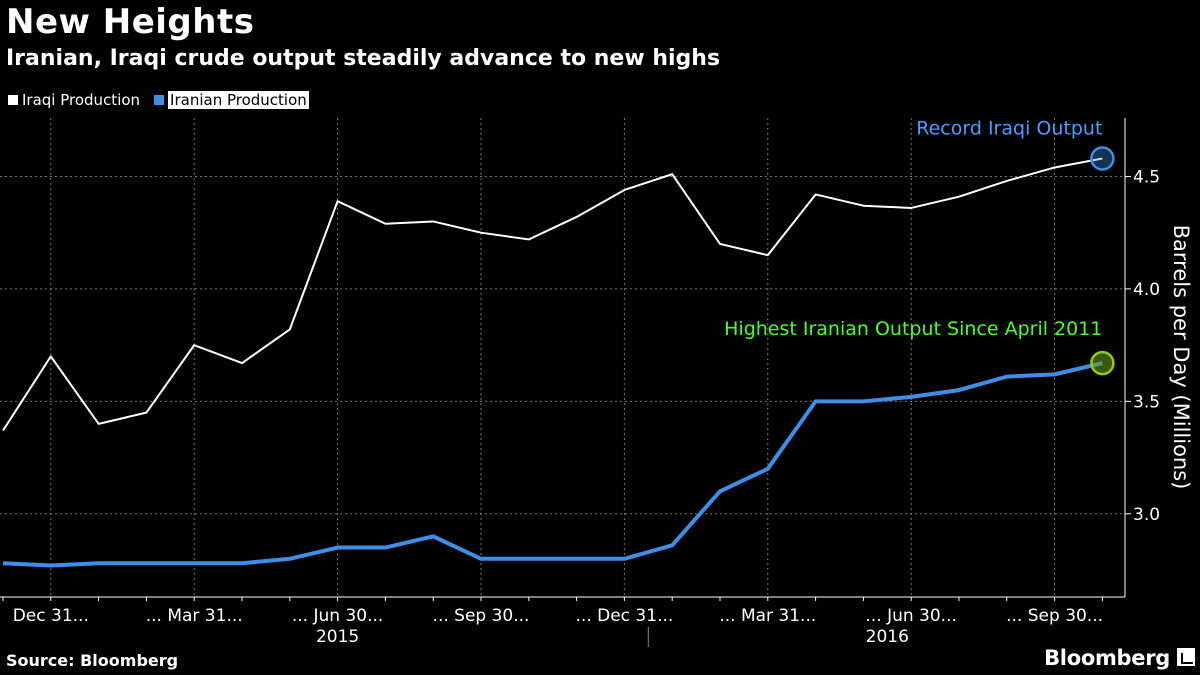 Image resolution: width=1200 pixels, height=675 pixels. What do you see at coordinates (1186, 657) in the screenshot?
I see `bloomberg-chart-icon` at bounding box center [1186, 657].